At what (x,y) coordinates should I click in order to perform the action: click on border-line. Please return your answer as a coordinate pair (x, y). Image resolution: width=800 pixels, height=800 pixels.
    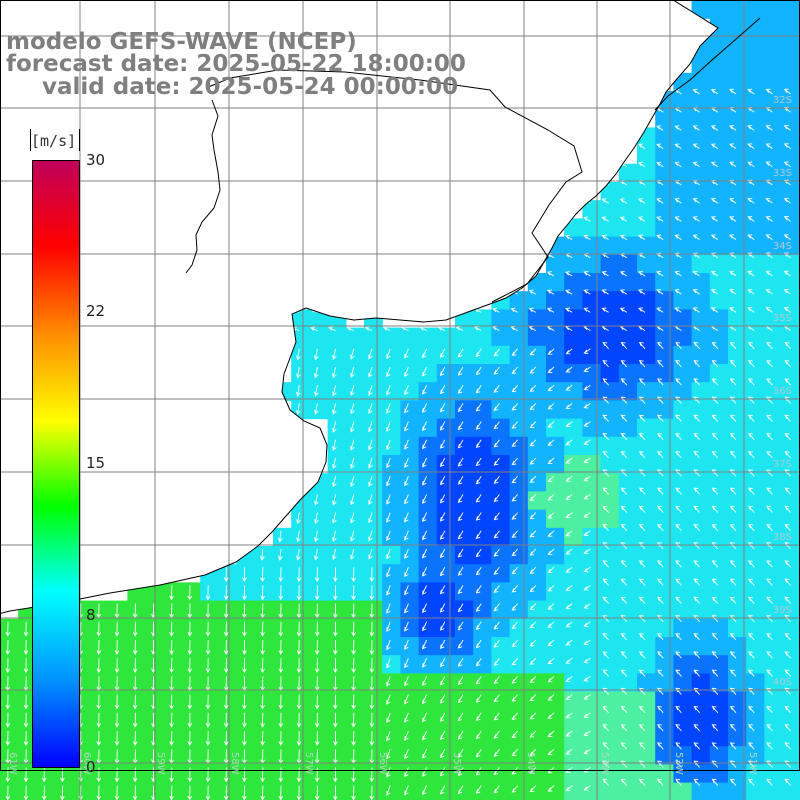
    Looking at the image, I should click on (394, 186).